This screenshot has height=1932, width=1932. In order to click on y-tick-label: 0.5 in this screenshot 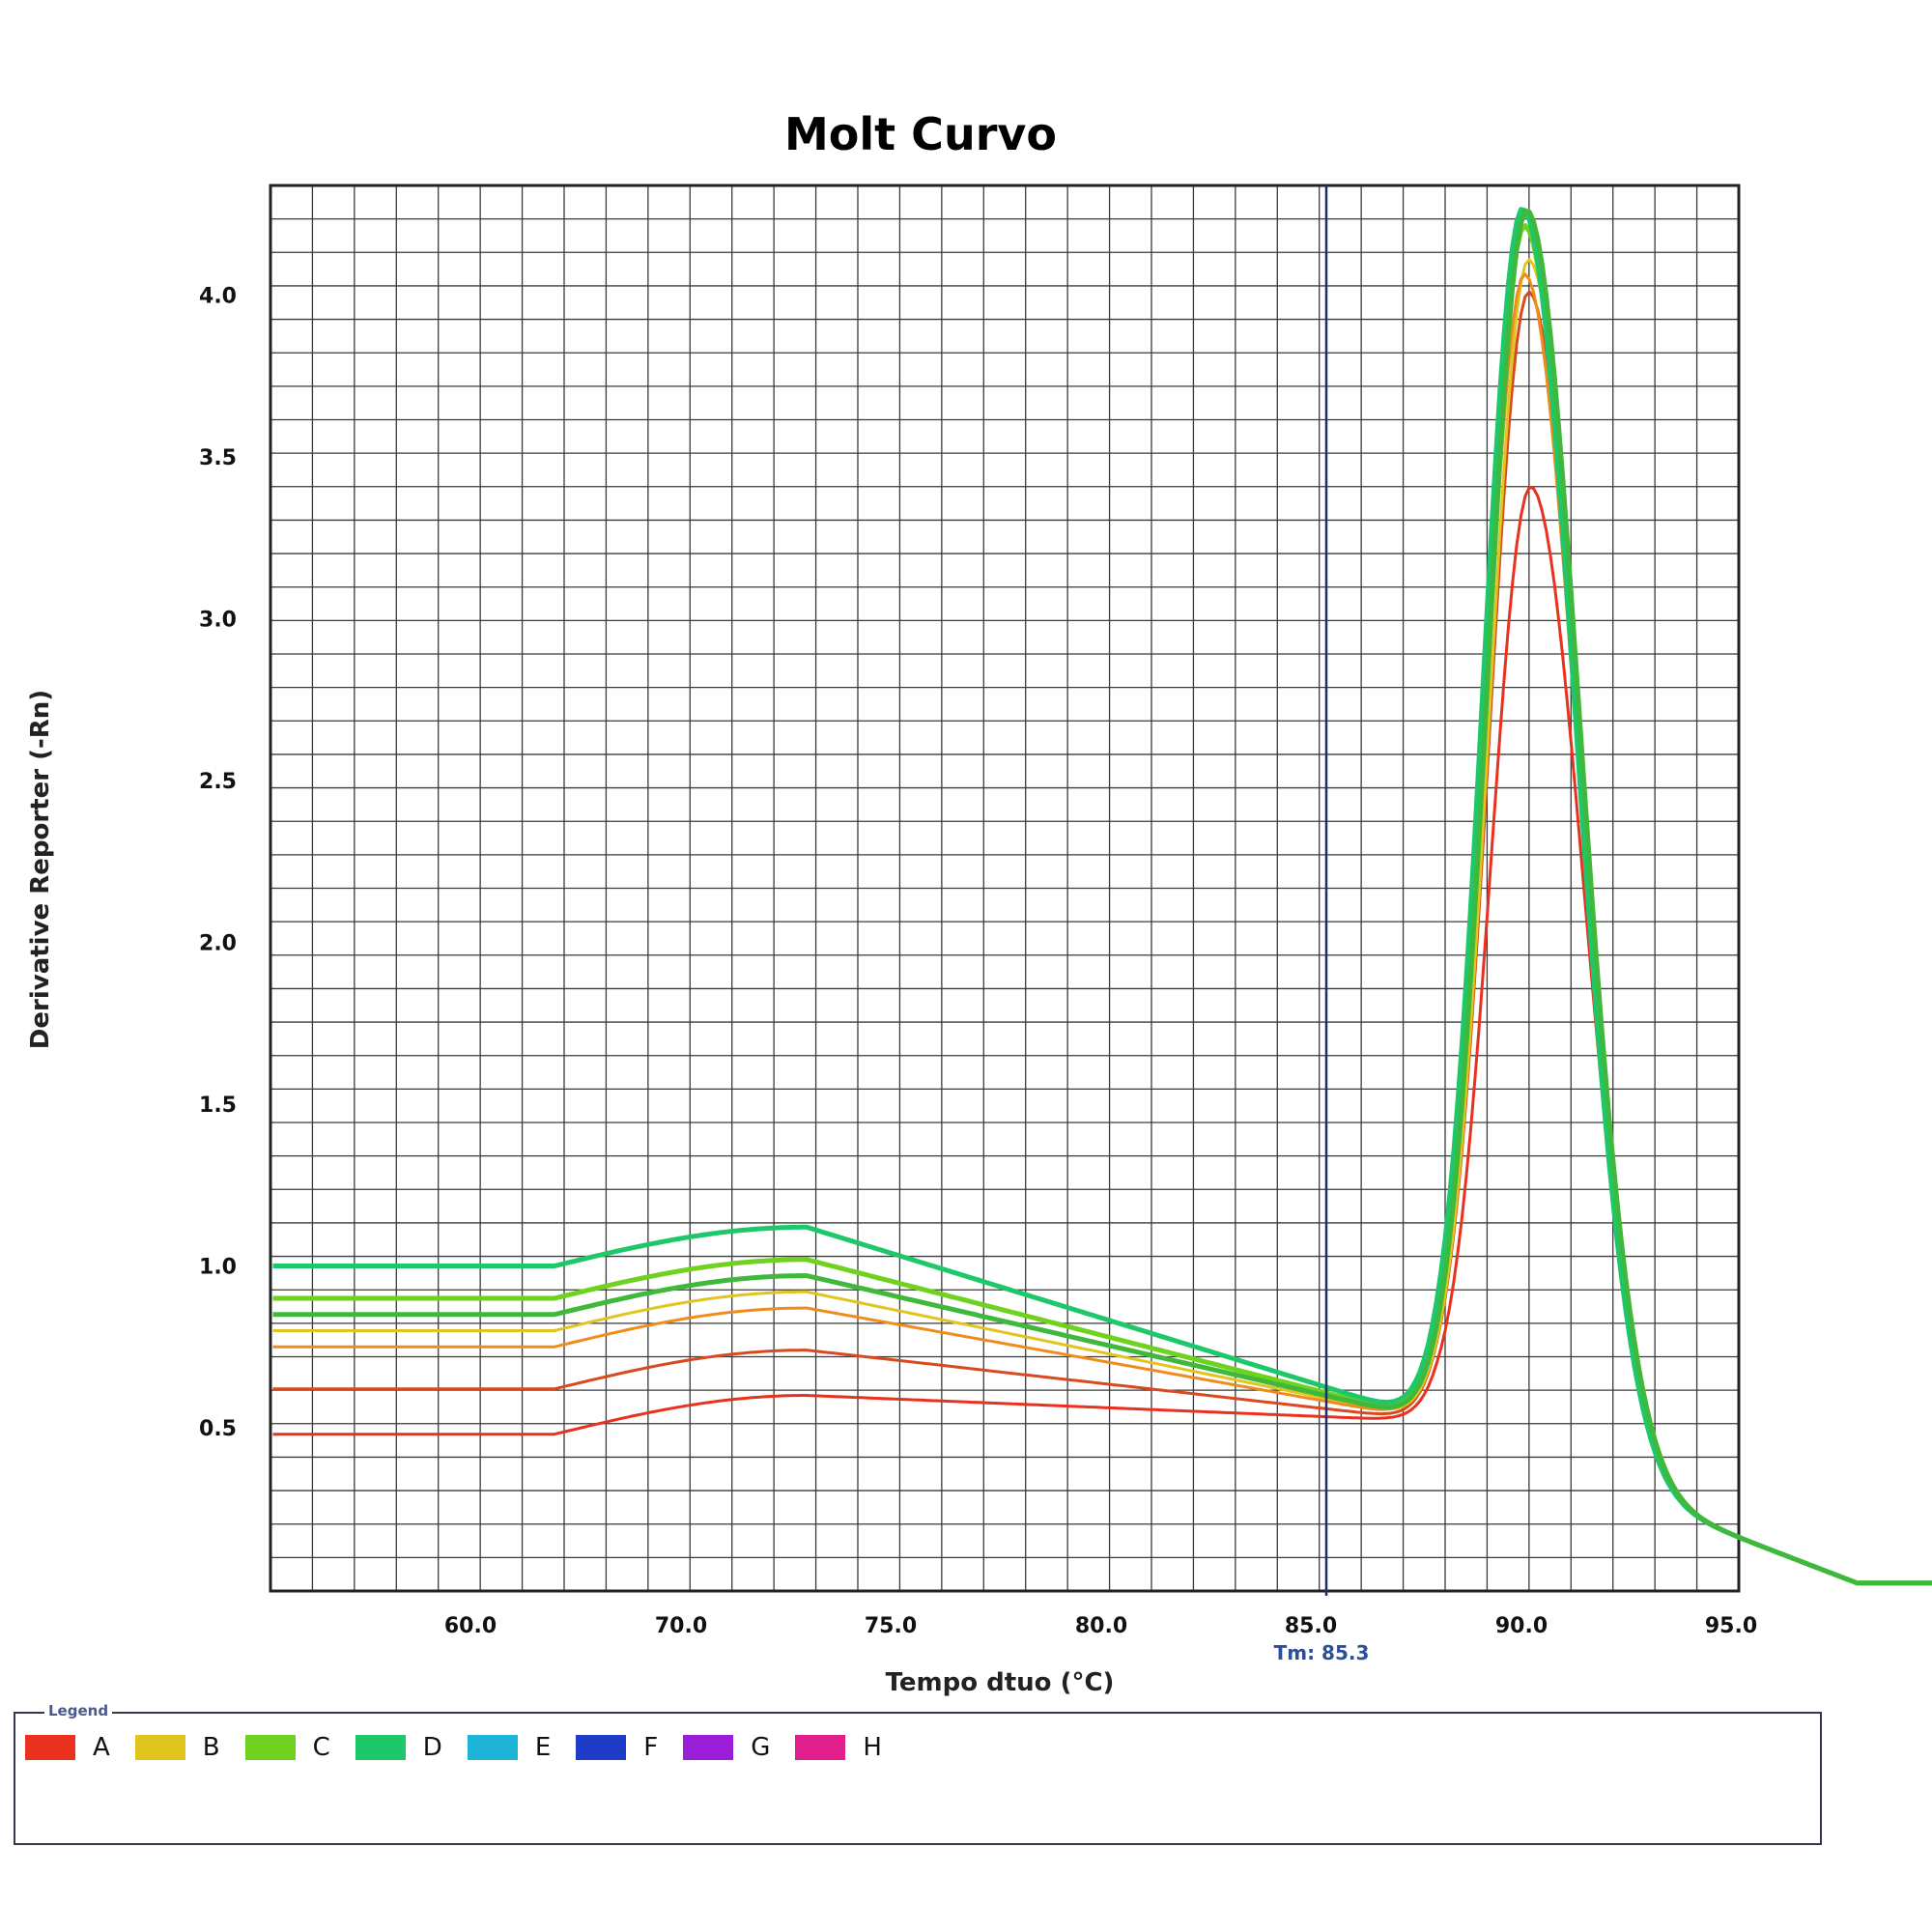, I will do `click(218, 1429)`.